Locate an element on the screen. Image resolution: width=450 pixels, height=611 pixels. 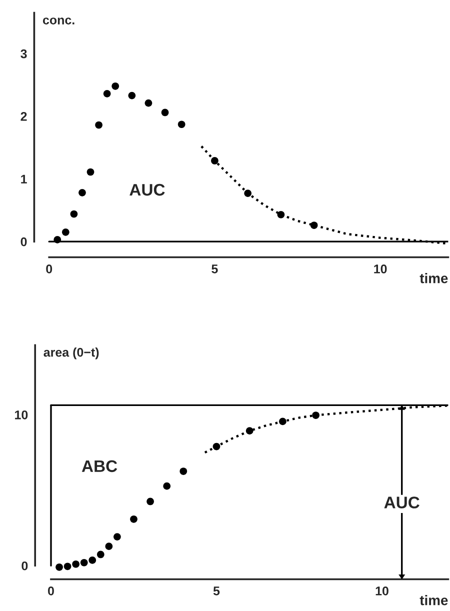
y-tick-label: 1 is located at coordinates (24, 179).